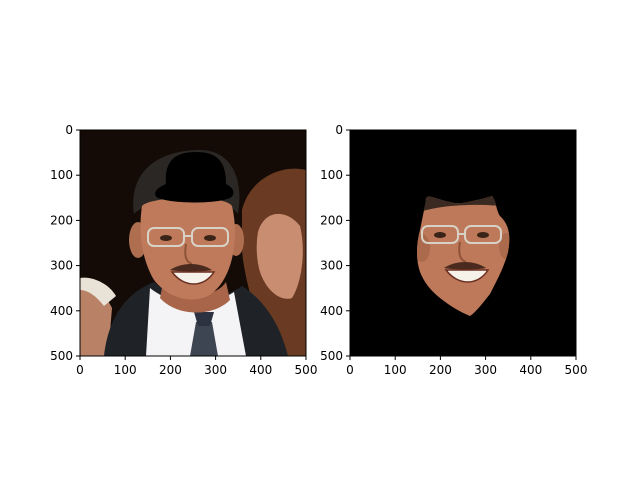  What do you see at coordinates (331, 356) in the screenshot?
I see `right-y-tick-label: 500` at bounding box center [331, 356].